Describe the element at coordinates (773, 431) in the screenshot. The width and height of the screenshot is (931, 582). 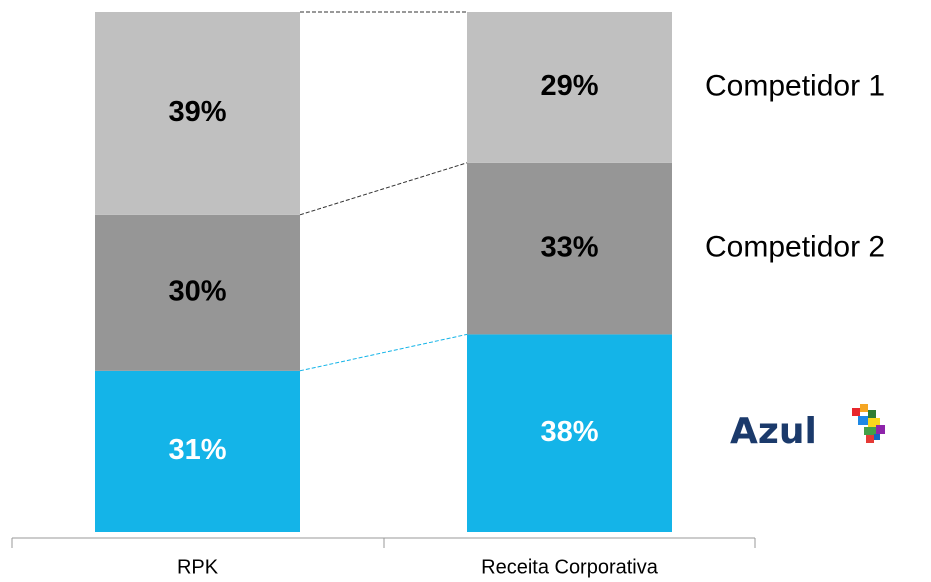
I see `legend-label: Azul` at that location.